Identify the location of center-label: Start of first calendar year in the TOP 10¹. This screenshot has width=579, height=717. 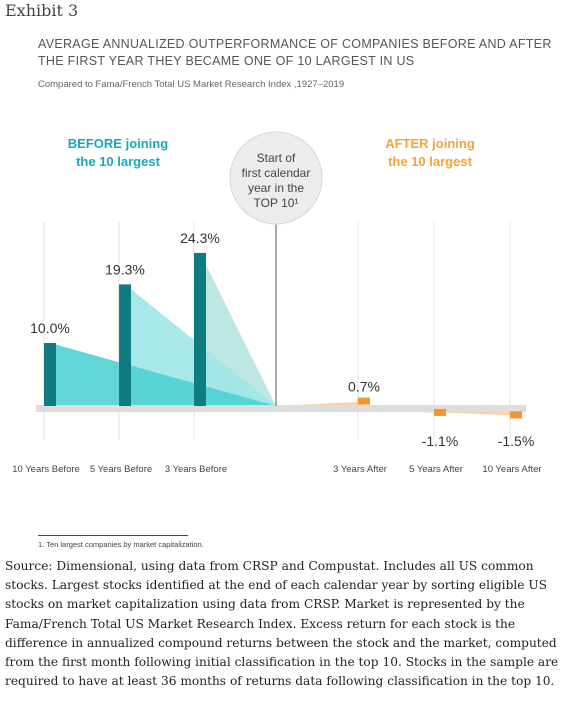
(276, 180).